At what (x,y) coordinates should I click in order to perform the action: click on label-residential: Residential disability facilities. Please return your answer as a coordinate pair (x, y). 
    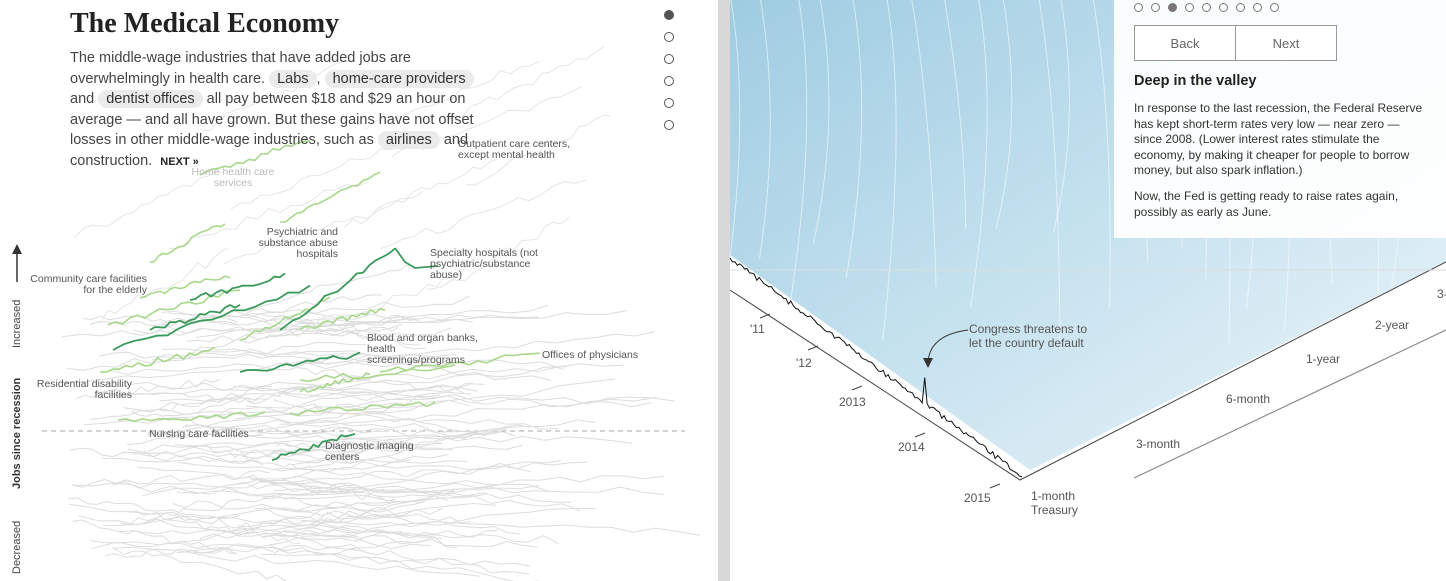
    Looking at the image, I should click on (84, 389).